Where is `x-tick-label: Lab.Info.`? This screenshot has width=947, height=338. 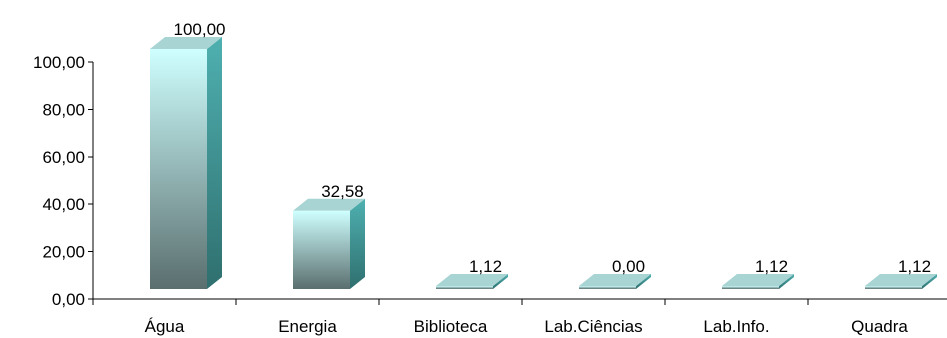
x-tick-label: Lab.Info. is located at coordinates (736, 326).